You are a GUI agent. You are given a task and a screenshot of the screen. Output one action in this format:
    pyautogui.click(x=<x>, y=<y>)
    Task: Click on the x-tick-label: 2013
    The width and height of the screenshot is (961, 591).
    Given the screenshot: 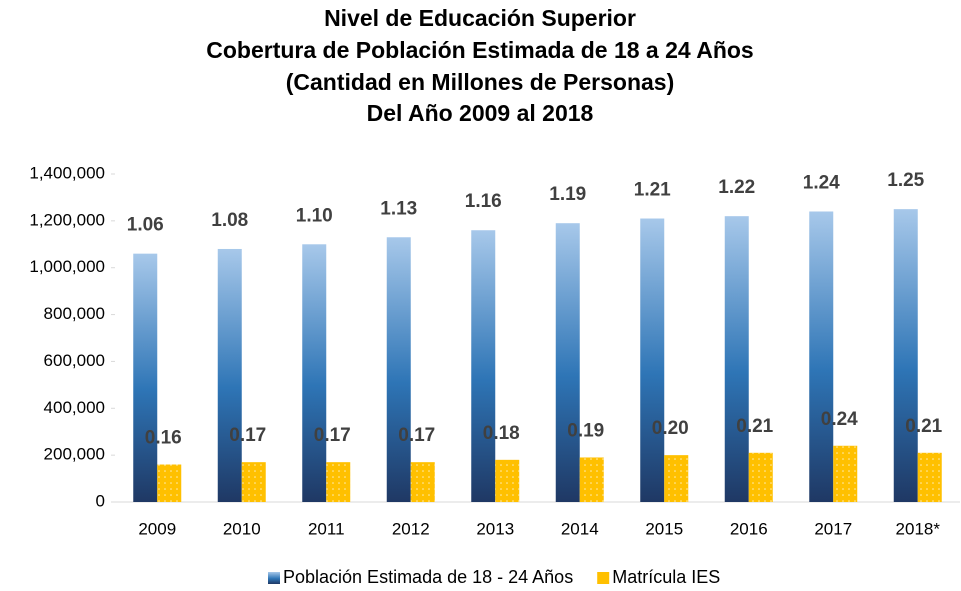 What is the action you would take?
    pyautogui.click(x=495, y=528)
    